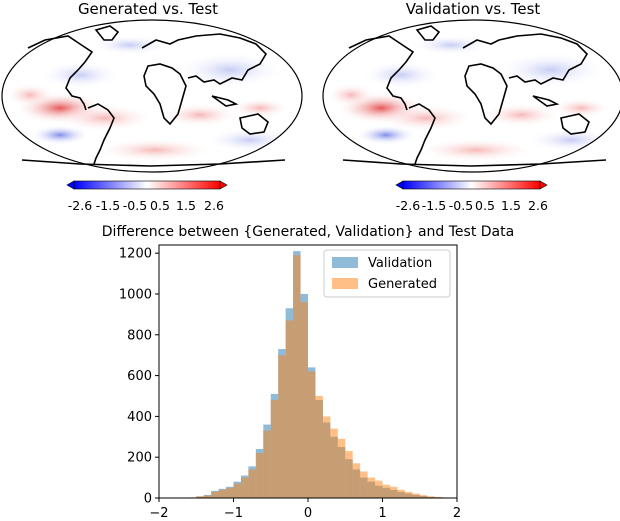 The width and height of the screenshot is (620, 521). Describe the element at coordinates (135, 254) in the screenshot. I see `y-tick-label: 1200` at that location.